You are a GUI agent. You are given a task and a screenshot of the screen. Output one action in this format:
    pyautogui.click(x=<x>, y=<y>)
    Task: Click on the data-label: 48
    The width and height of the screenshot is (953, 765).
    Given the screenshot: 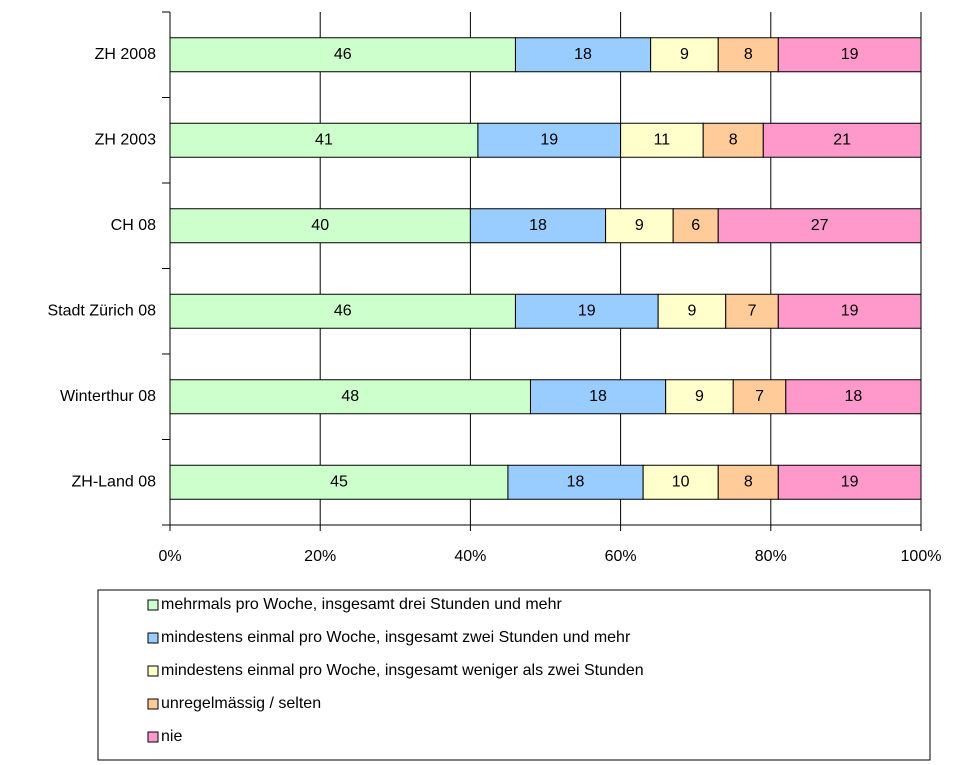 What is the action you would take?
    pyautogui.click(x=350, y=396)
    